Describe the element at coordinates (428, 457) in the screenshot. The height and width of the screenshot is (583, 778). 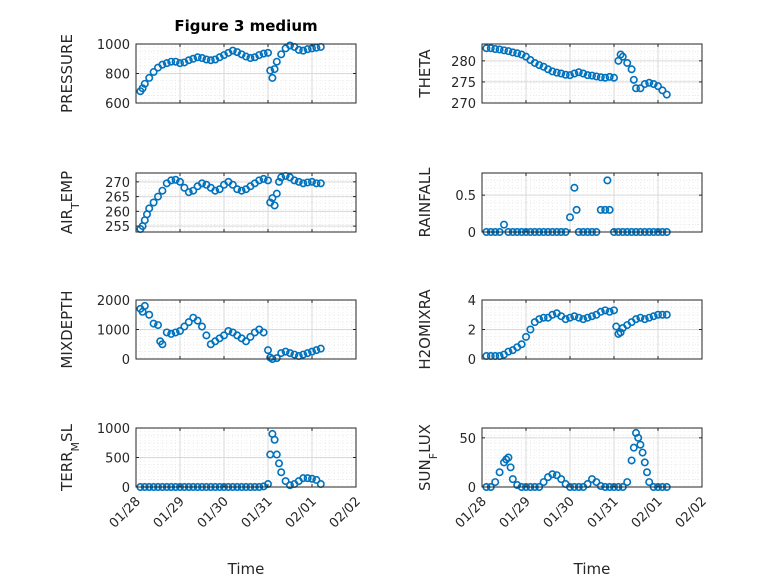
I see `y-axis-label: SUNFLUX` at that location.